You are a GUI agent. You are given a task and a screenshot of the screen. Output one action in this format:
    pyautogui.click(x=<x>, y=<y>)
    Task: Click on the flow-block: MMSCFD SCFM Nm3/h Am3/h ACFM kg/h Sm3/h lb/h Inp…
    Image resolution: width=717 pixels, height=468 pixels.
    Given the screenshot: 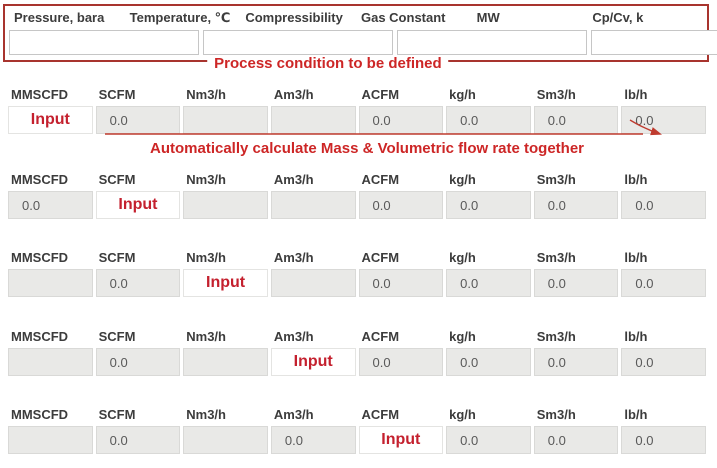 What is the action you would take?
    pyautogui.click(x=357, y=110)
    